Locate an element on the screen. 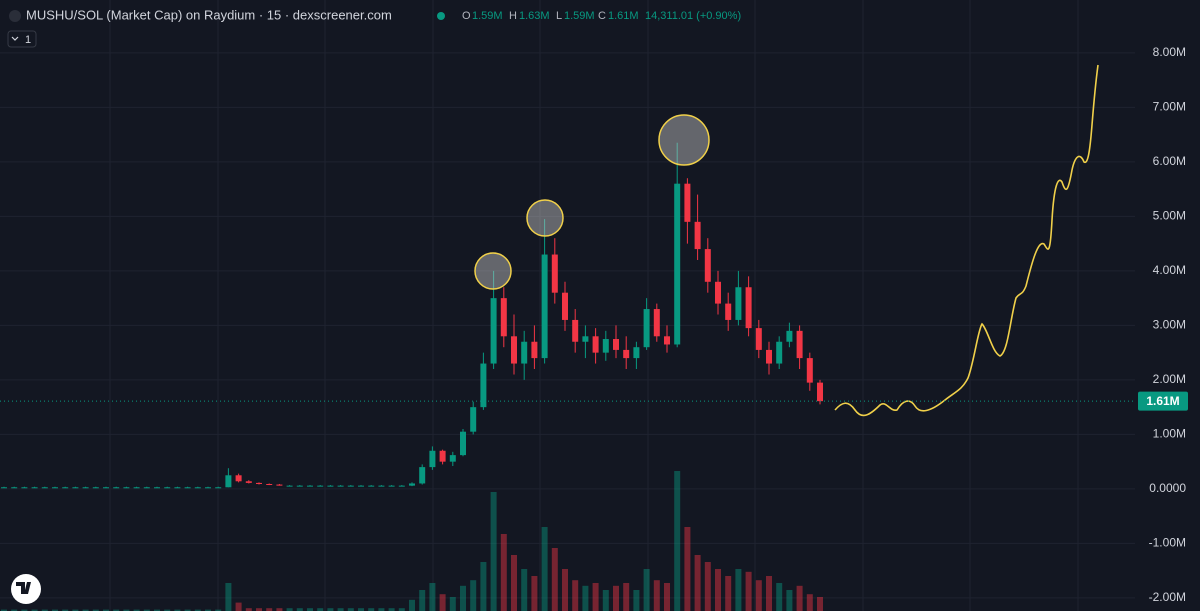 Image resolution: width=1200 pixels, height=611 pixels. y-tick-label: 2.00M is located at coordinates (1169, 379).